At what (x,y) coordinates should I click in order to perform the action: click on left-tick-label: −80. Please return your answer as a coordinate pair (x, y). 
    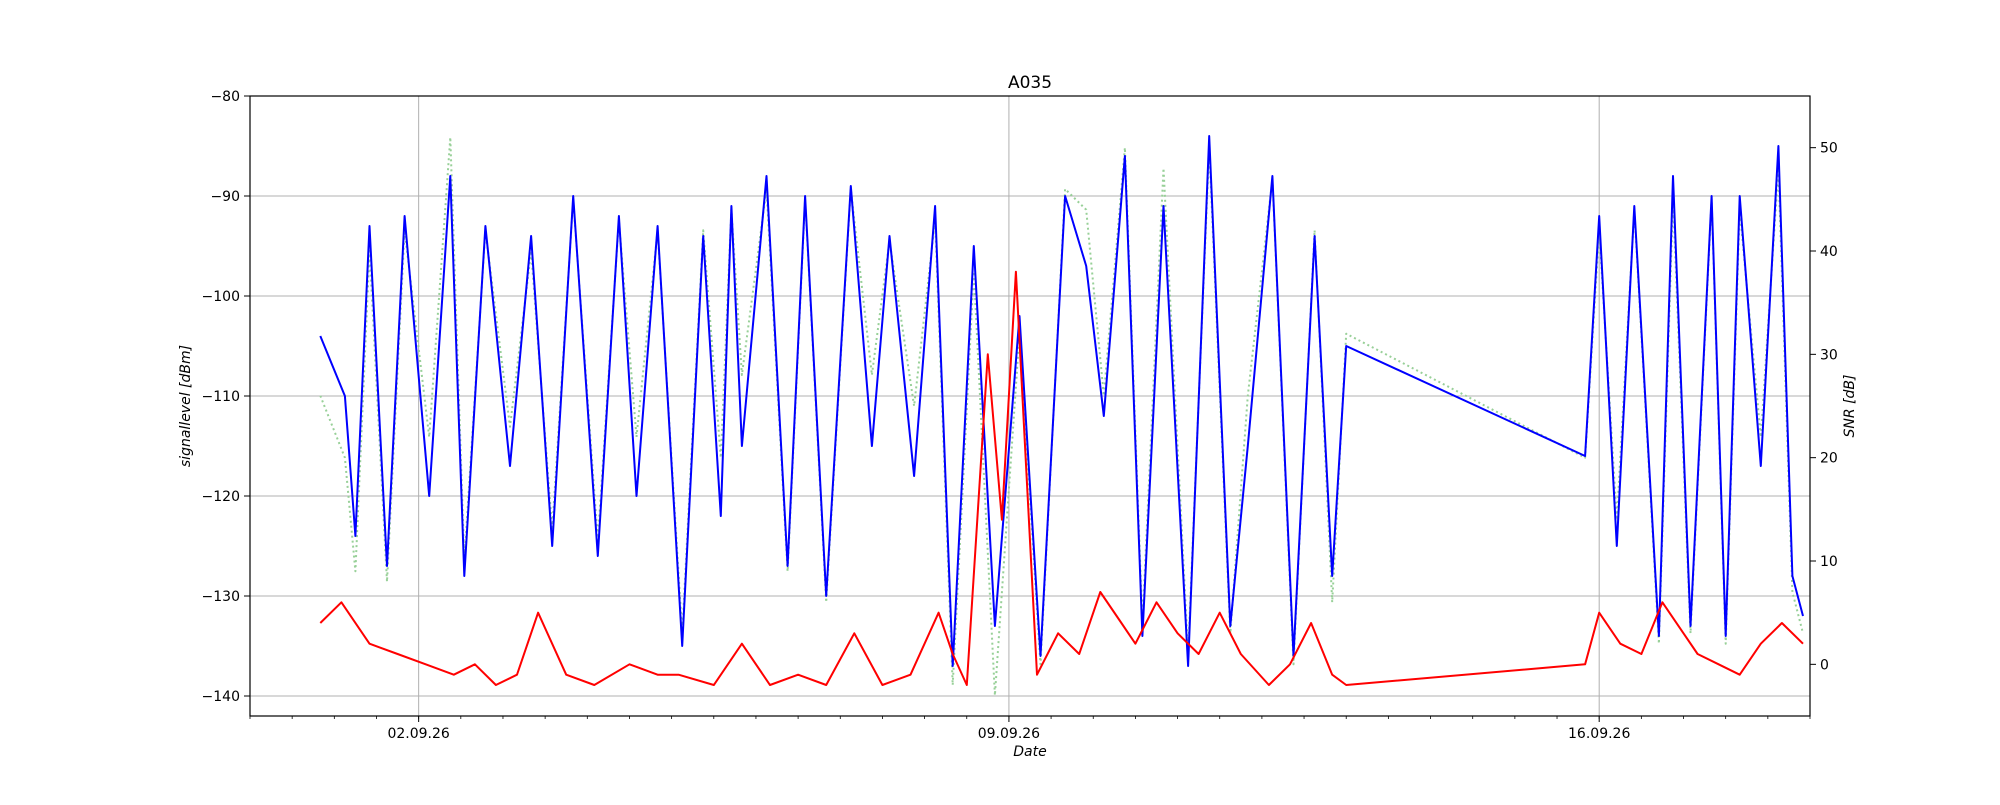
    Looking at the image, I should click on (225, 97).